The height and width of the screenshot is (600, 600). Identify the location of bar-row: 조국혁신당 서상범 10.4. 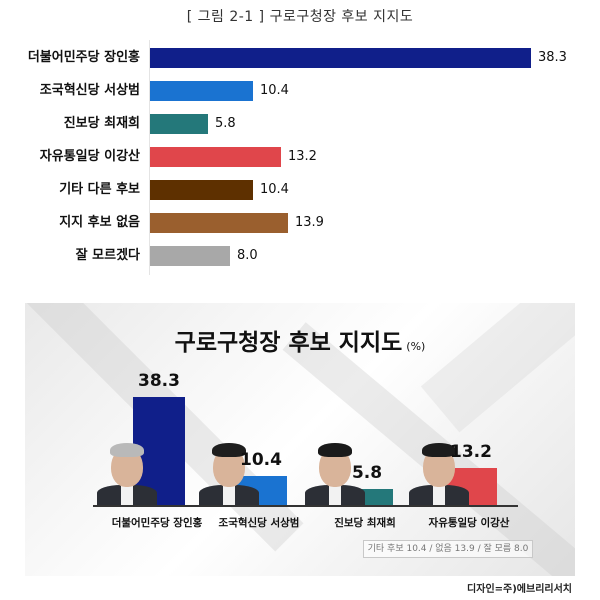
(300, 91).